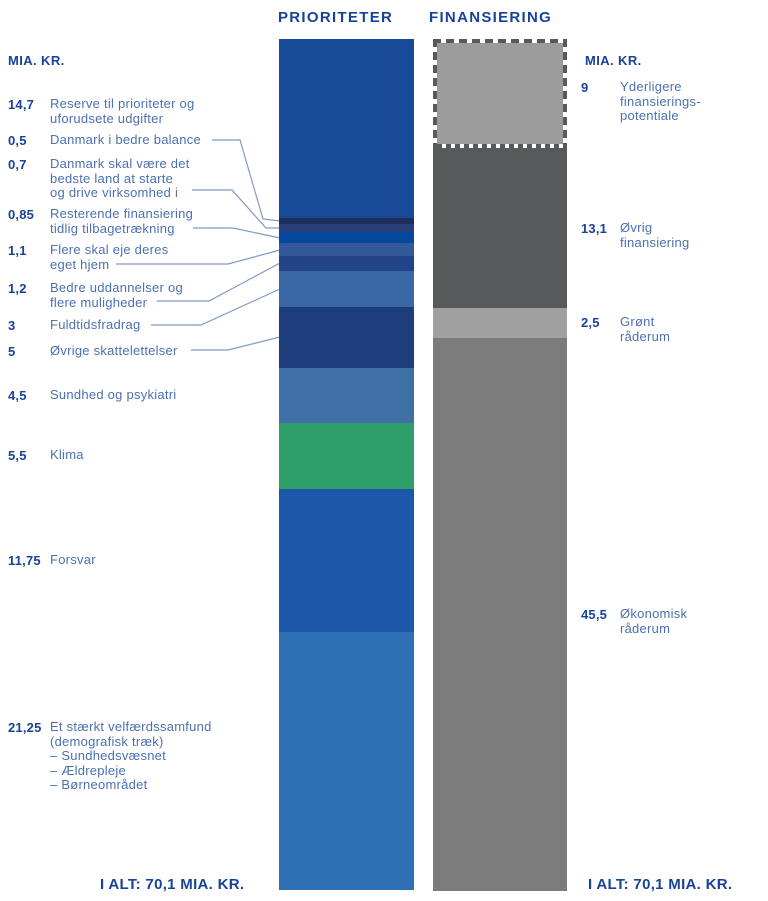  Describe the element at coordinates (95, 324) in the screenshot. I see `segment-label: Fuldtidsfradrag` at that location.